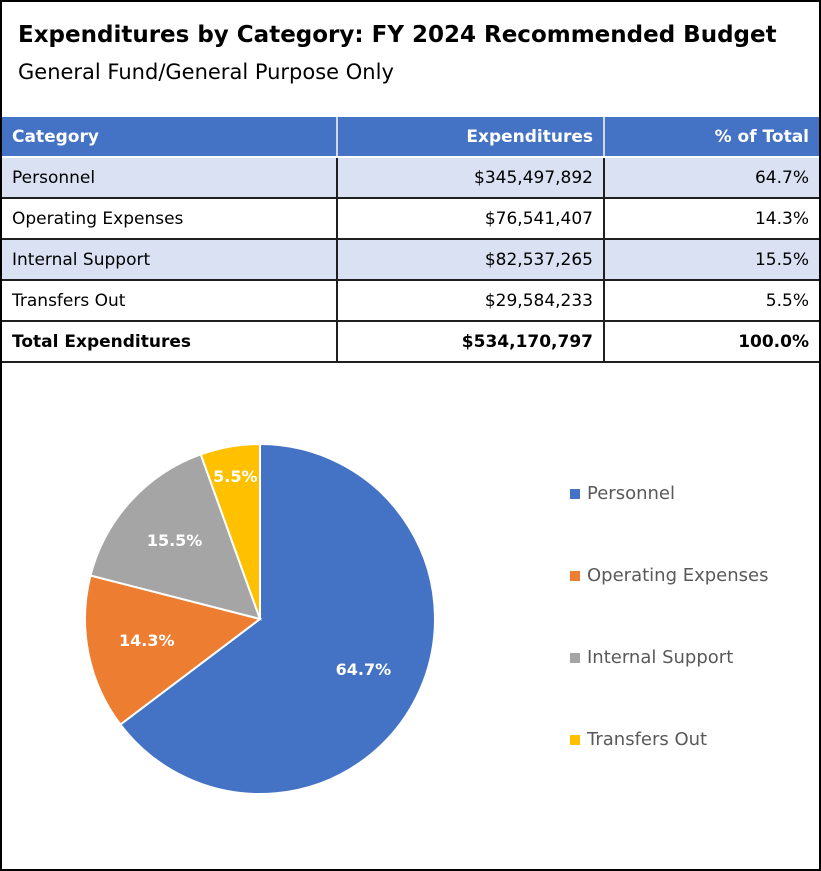 This screenshot has width=821, height=871. Describe the element at coordinates (711, 341) in the screenshot. I see `cell: 100.0%` at that location.